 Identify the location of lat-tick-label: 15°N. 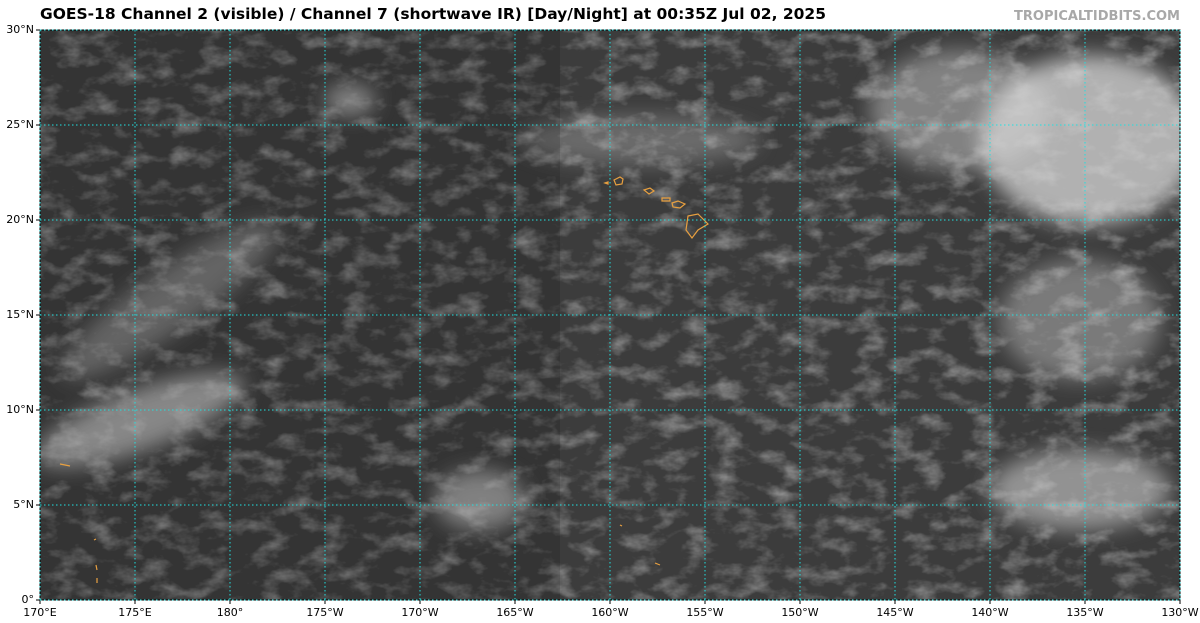
(20, 314).